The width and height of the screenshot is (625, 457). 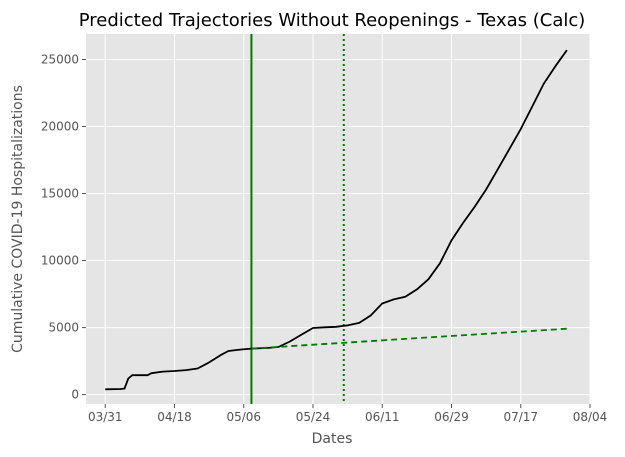 What do you see at coordinates (313, 417) in the screenshot?
I see `x-tick-label: 05/24` at bounding box center [313, 417].